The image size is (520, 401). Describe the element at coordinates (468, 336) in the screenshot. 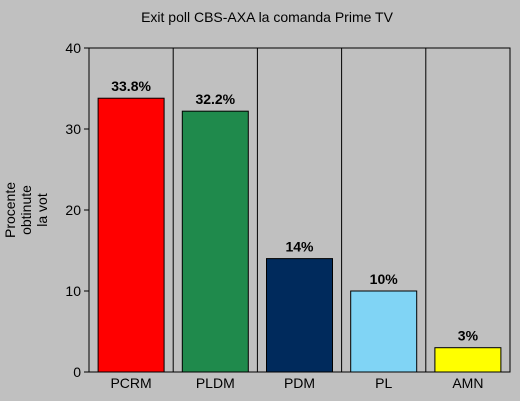

I see `data-label-amn: 3%` at that location.